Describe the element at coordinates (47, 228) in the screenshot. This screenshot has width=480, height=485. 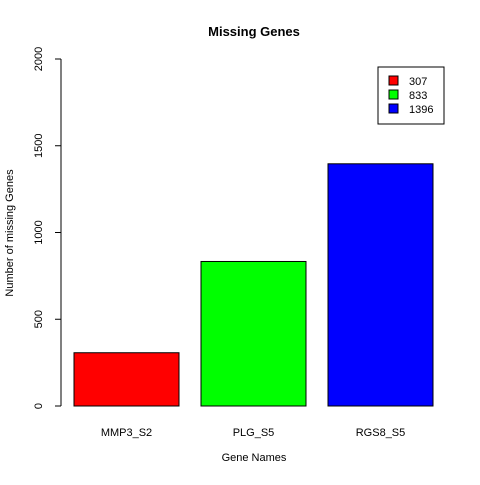
I see `y-axis: 0 500 1000 1500 2000` at that location.